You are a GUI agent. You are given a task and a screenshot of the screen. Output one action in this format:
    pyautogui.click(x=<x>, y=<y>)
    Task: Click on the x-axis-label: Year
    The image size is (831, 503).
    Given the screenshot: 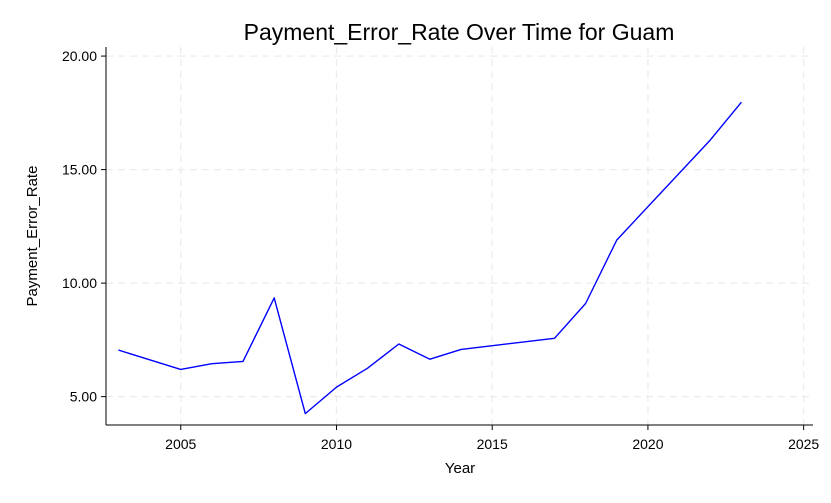 What is the action you would take?
    pyautogui.click(x=460, y=468)
    